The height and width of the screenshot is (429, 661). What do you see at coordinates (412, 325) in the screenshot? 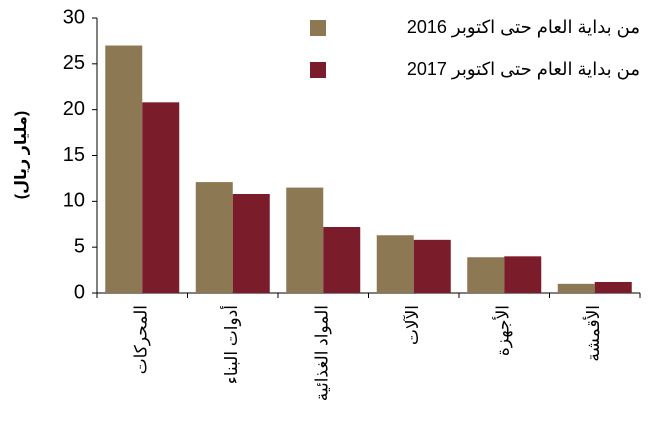
I see `x-tick-label: الآلات` at bounding box center [412, 325].